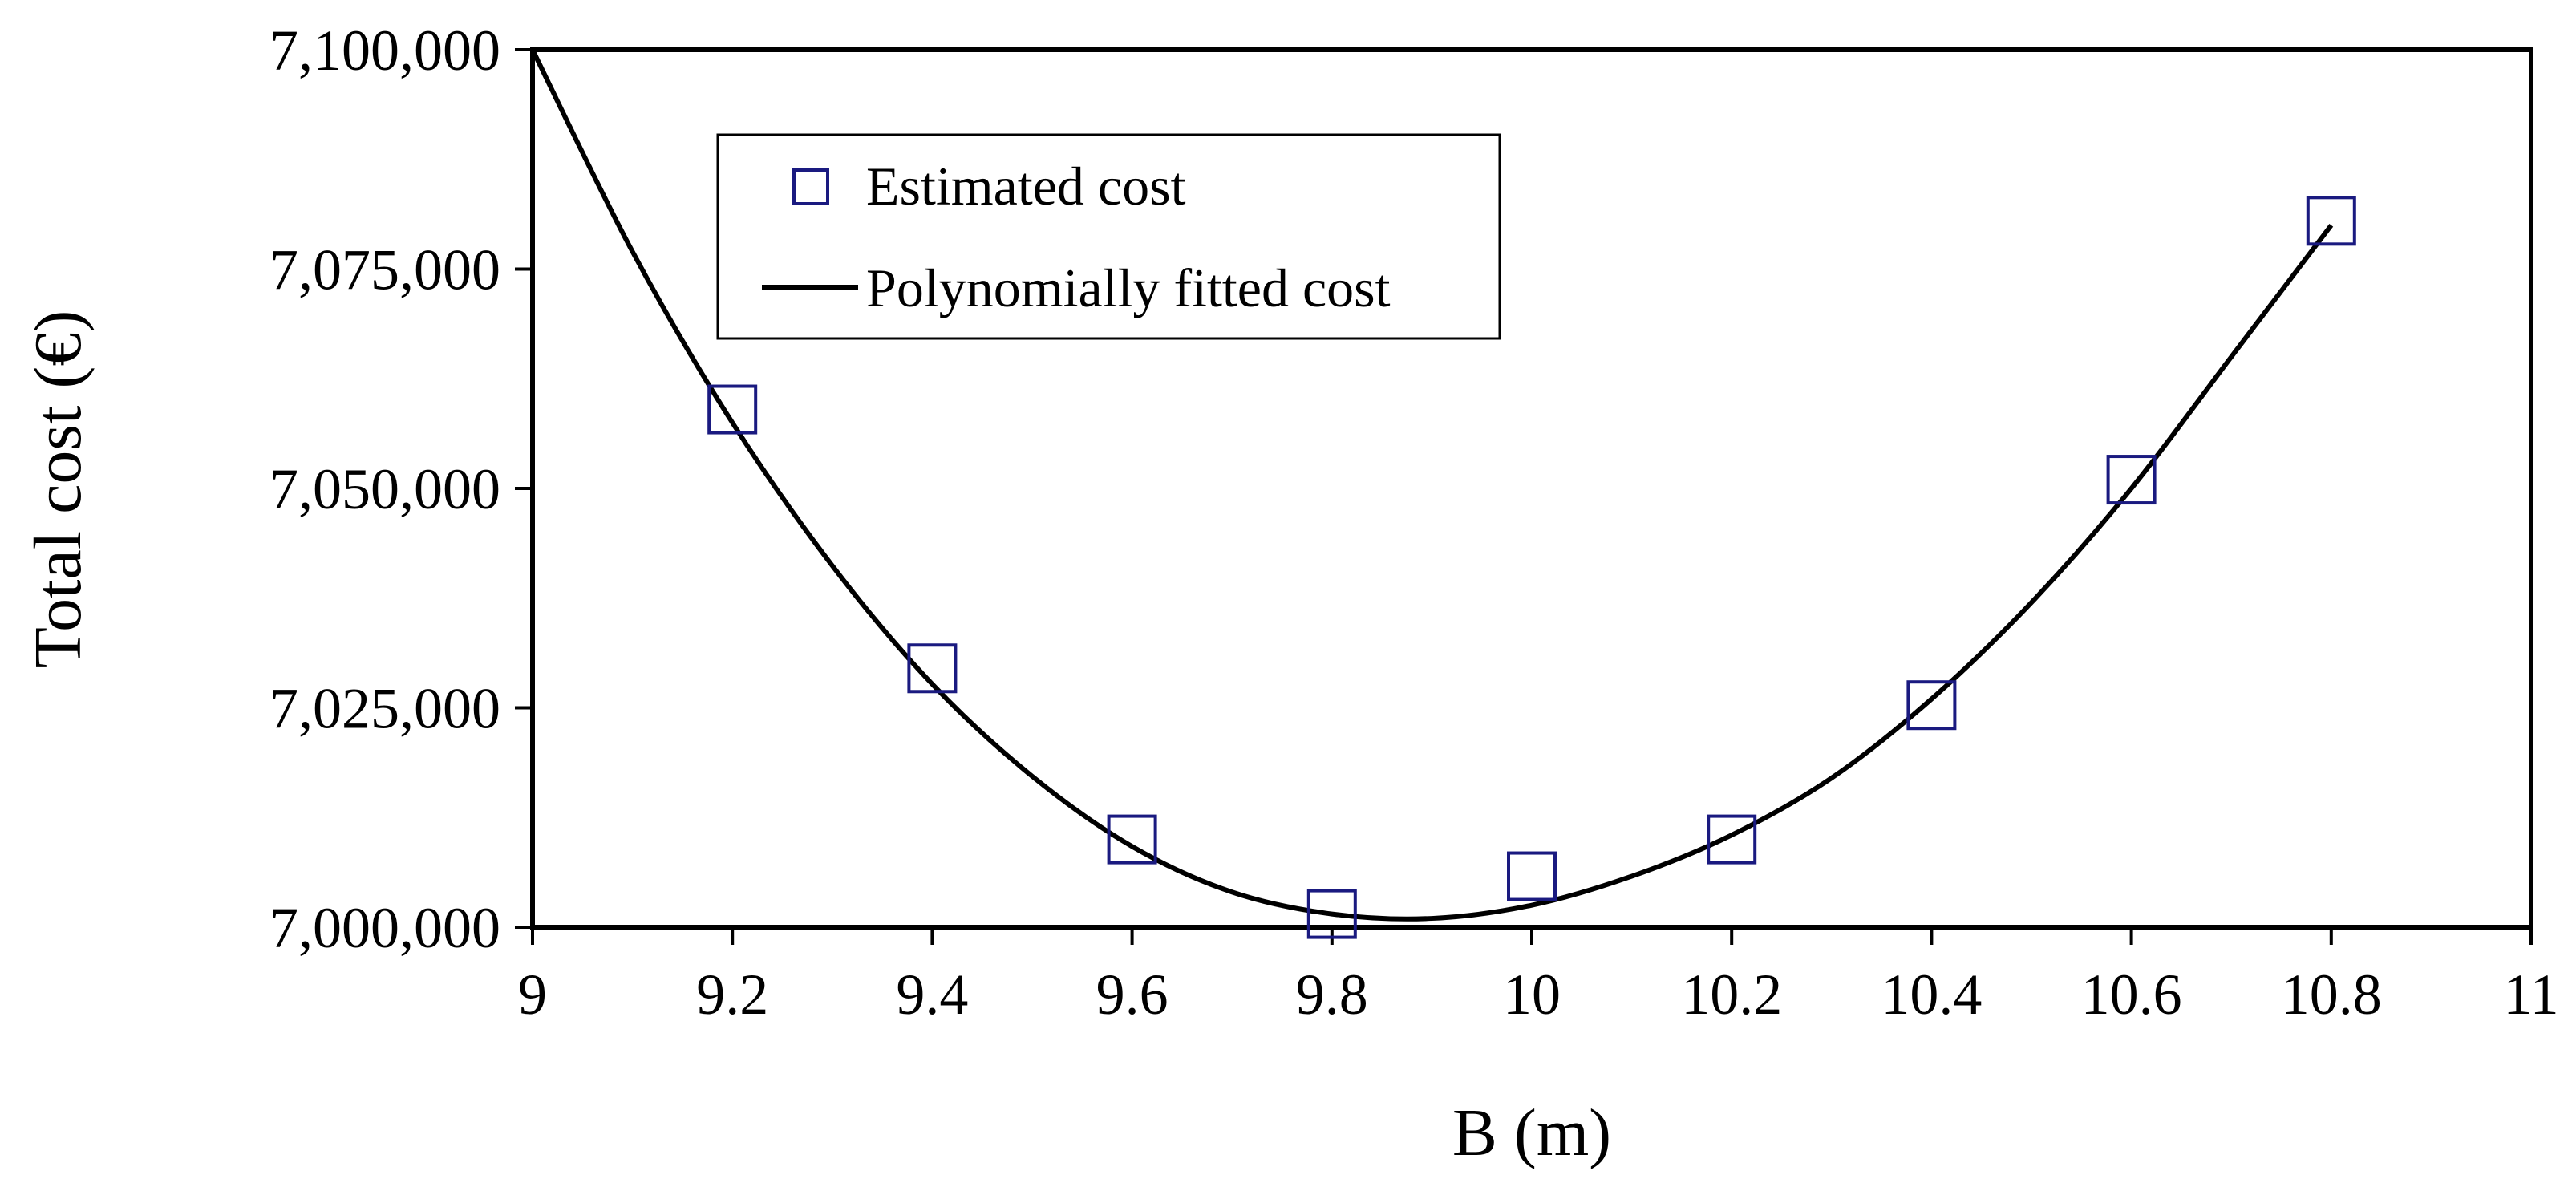 The height and width of the screenshot is (1183, 2576). I want to click on x-tick-label: 10, so click(1532, 994).